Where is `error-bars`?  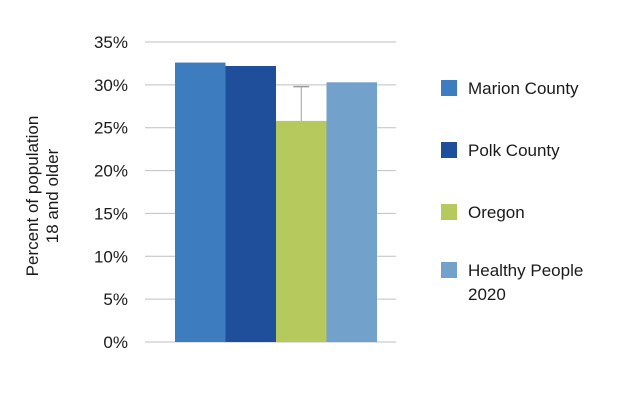 error-bars is located at coordinates (301, 103).